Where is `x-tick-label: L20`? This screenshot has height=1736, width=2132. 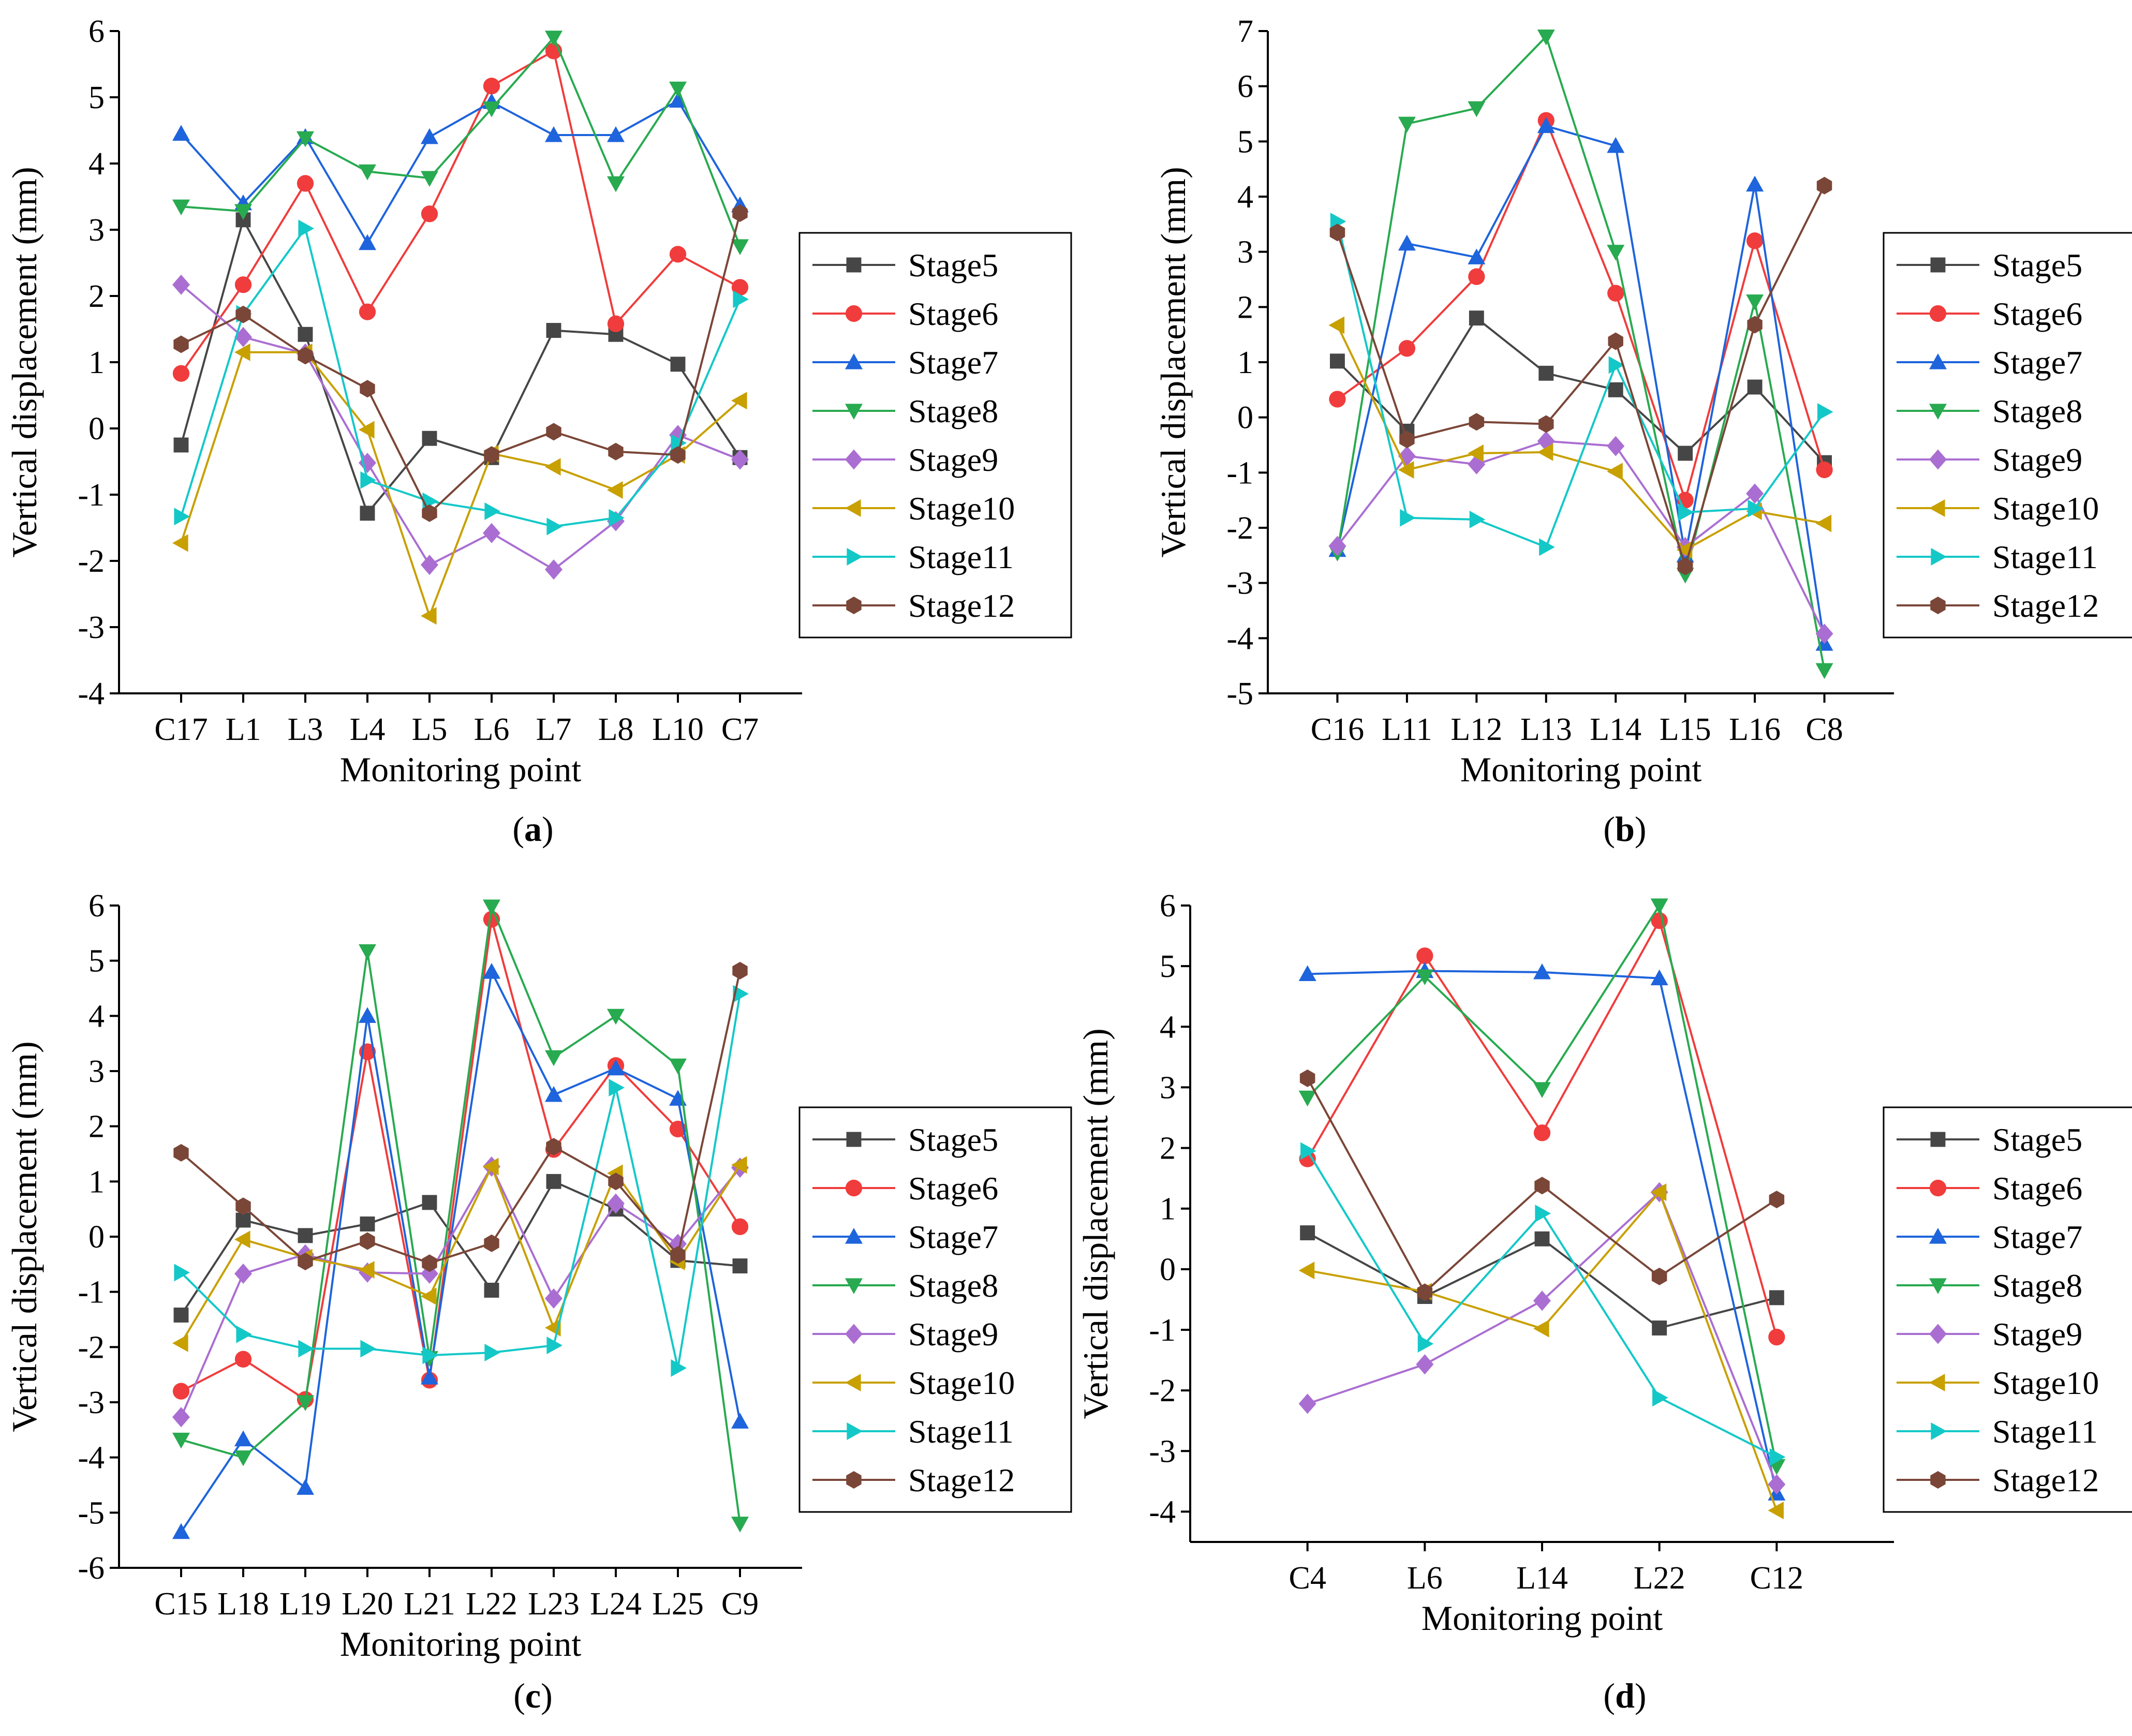
x-tick-label: L20 is located at coordinates (367, 1604).